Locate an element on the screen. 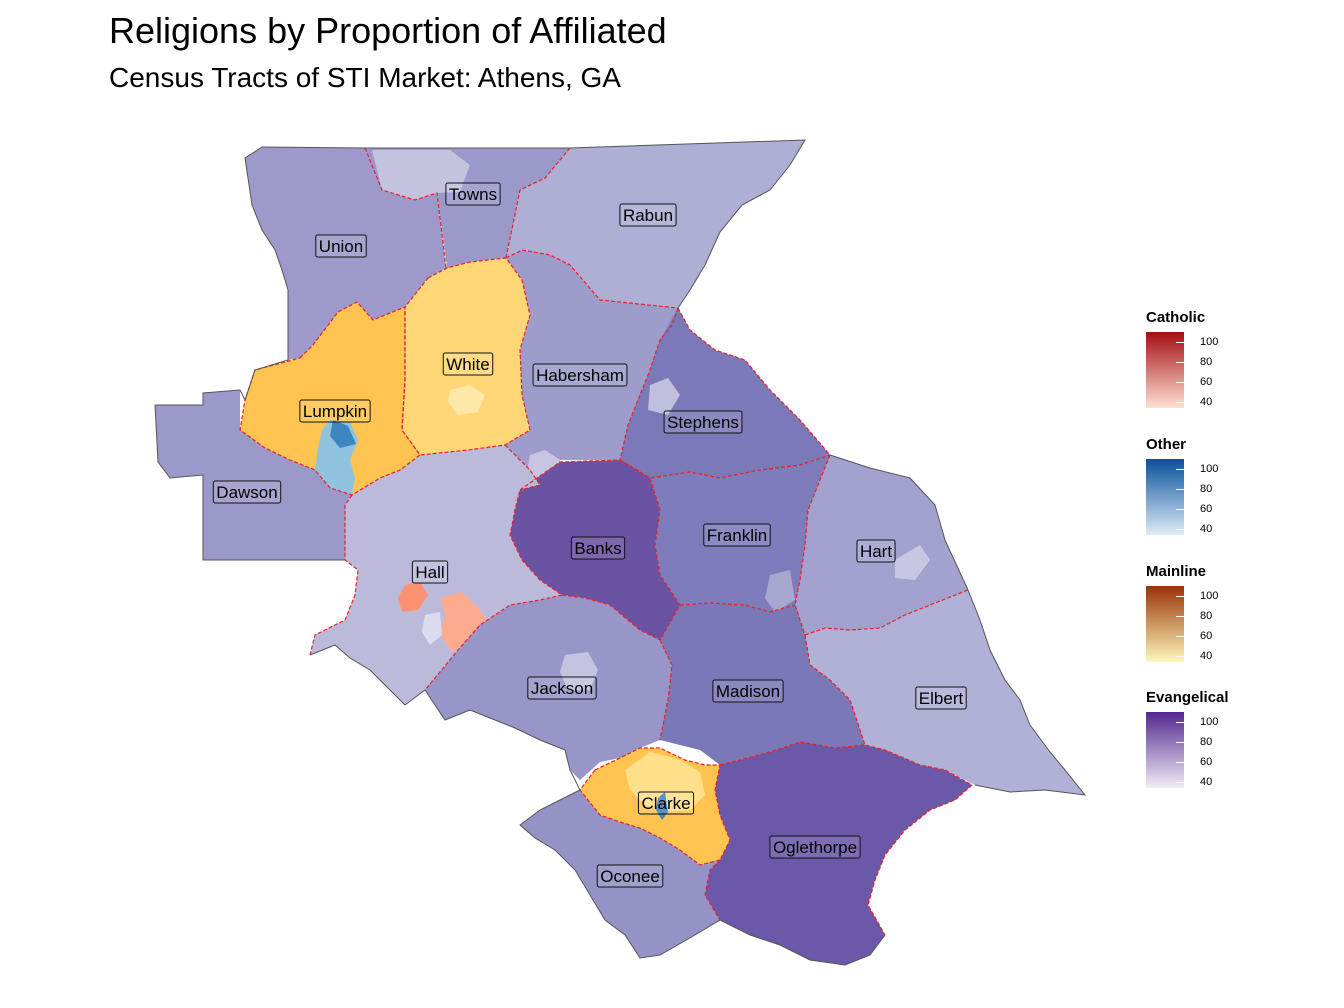 The image size is (1344, 1008). legend-catholic-title: Catholic is located at coordinates (1176, 317).